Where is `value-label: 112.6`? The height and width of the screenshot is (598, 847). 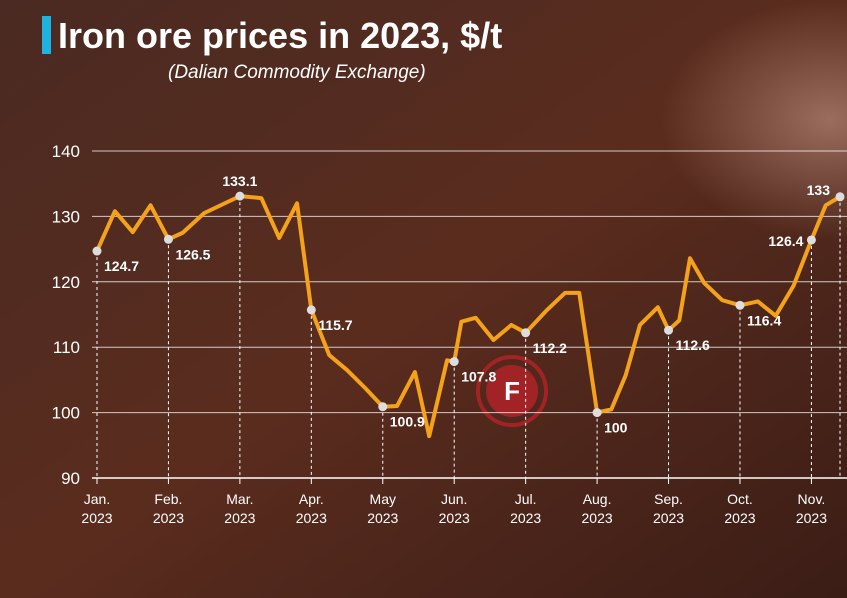 value-label: 112.6 is located at coordinates (693, 345).